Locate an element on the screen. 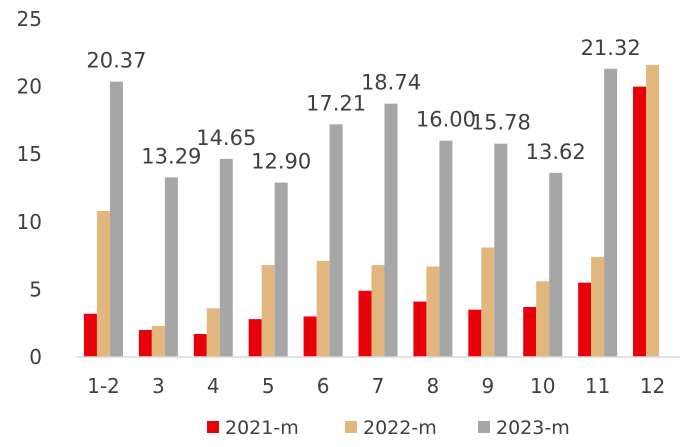  x-tick-label: 8 is located at coordinates (433, 386).